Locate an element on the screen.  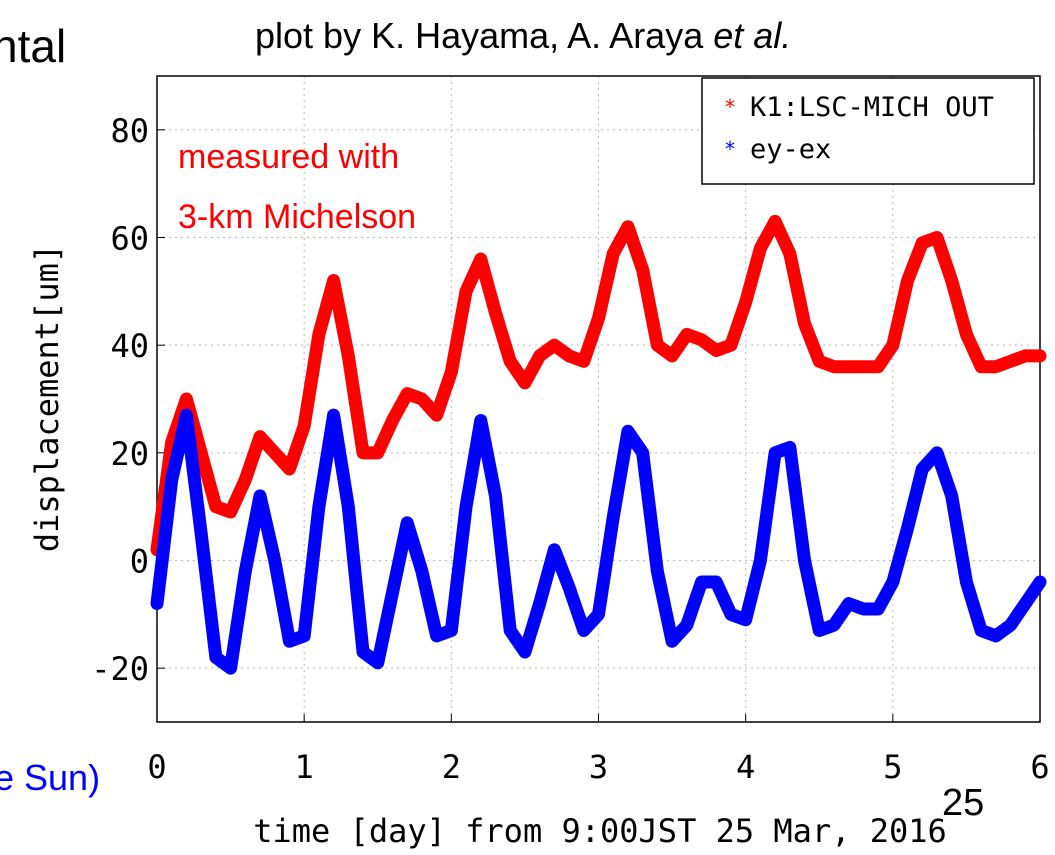
credit: plot by K. Hayama, A. Araya et al. is located at coordinates (523, 35).